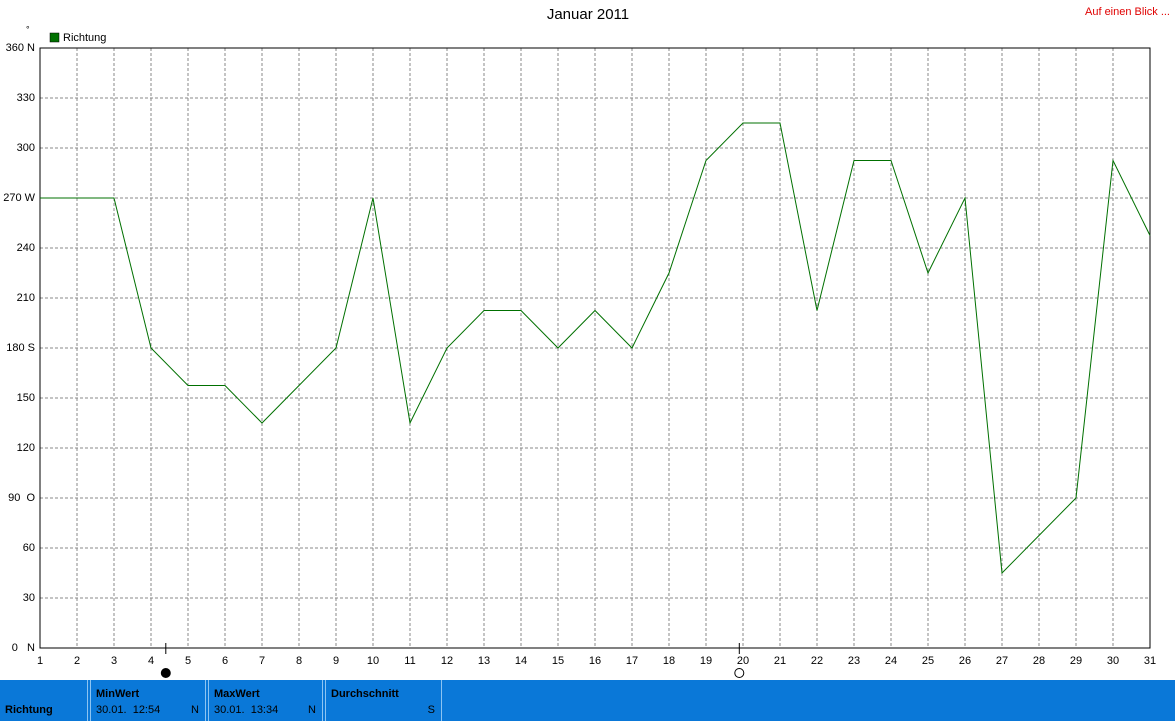  What do you see at coordinates (26, 298) in the screenshot?
I see `y-tick-label: 210` at bounding box center [26, 298].